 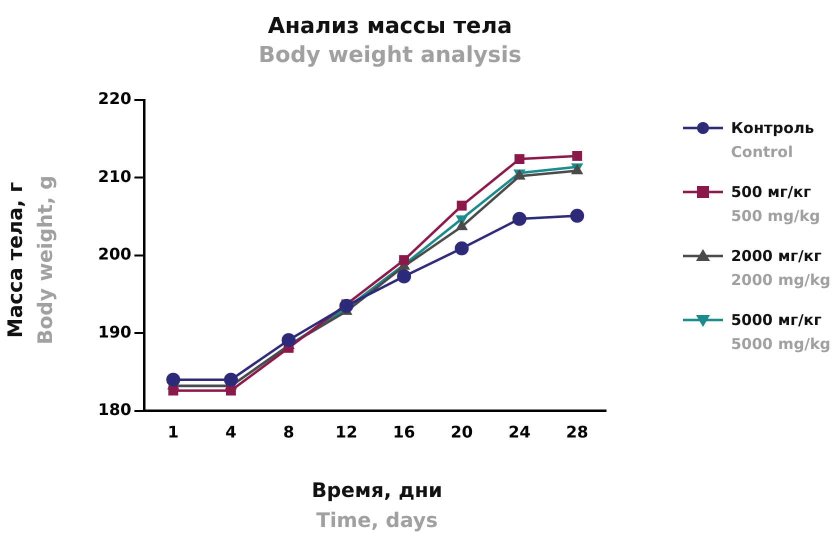 I want to click on x-tick-label: 12, so click(x=346, y=432).